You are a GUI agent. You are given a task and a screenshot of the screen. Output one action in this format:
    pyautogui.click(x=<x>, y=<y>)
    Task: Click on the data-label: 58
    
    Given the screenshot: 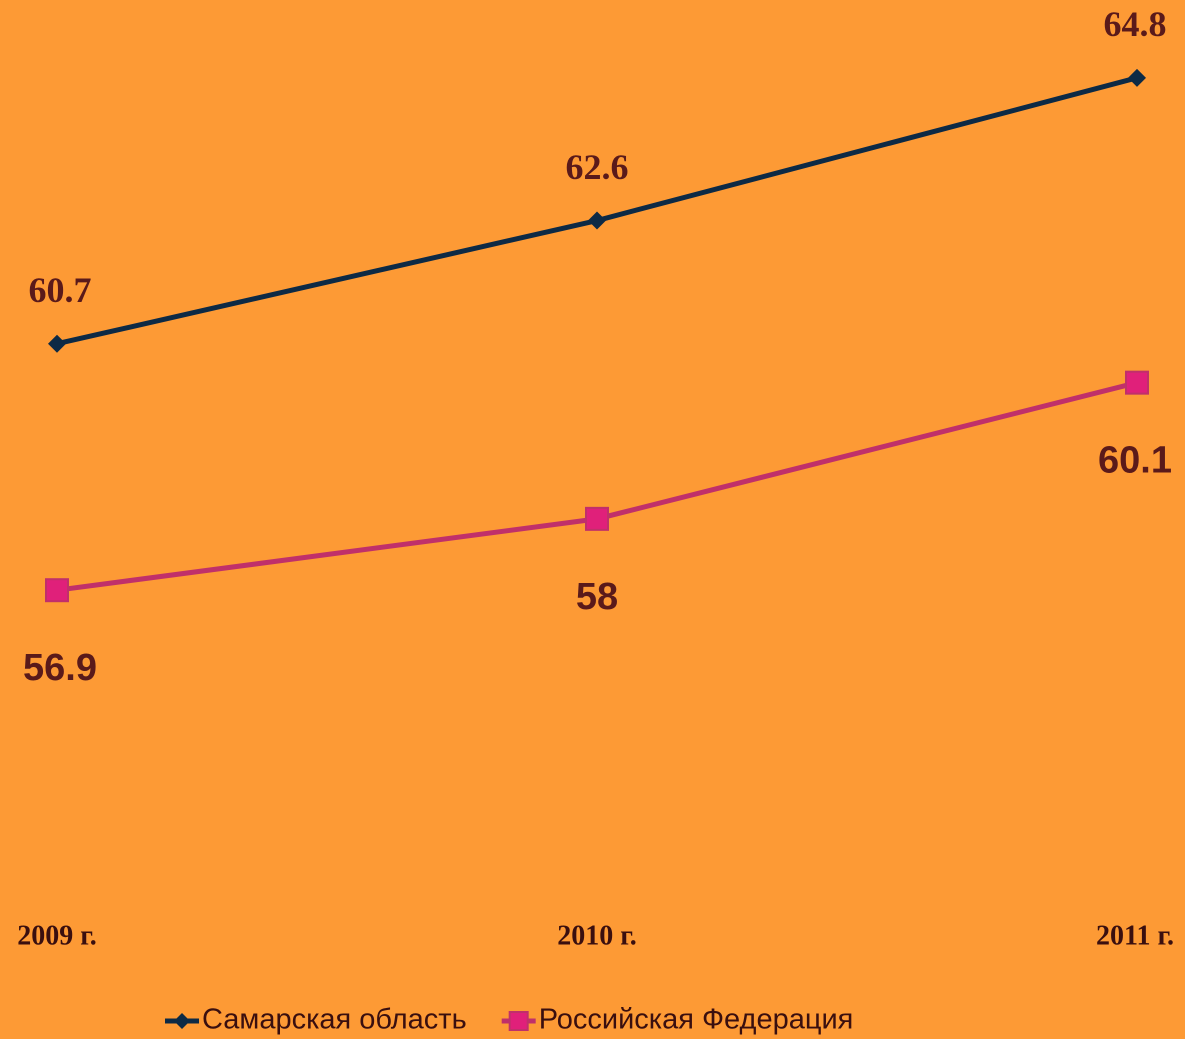 What is the action you would take?
    pyautogui.click(x=597, y=597)
    